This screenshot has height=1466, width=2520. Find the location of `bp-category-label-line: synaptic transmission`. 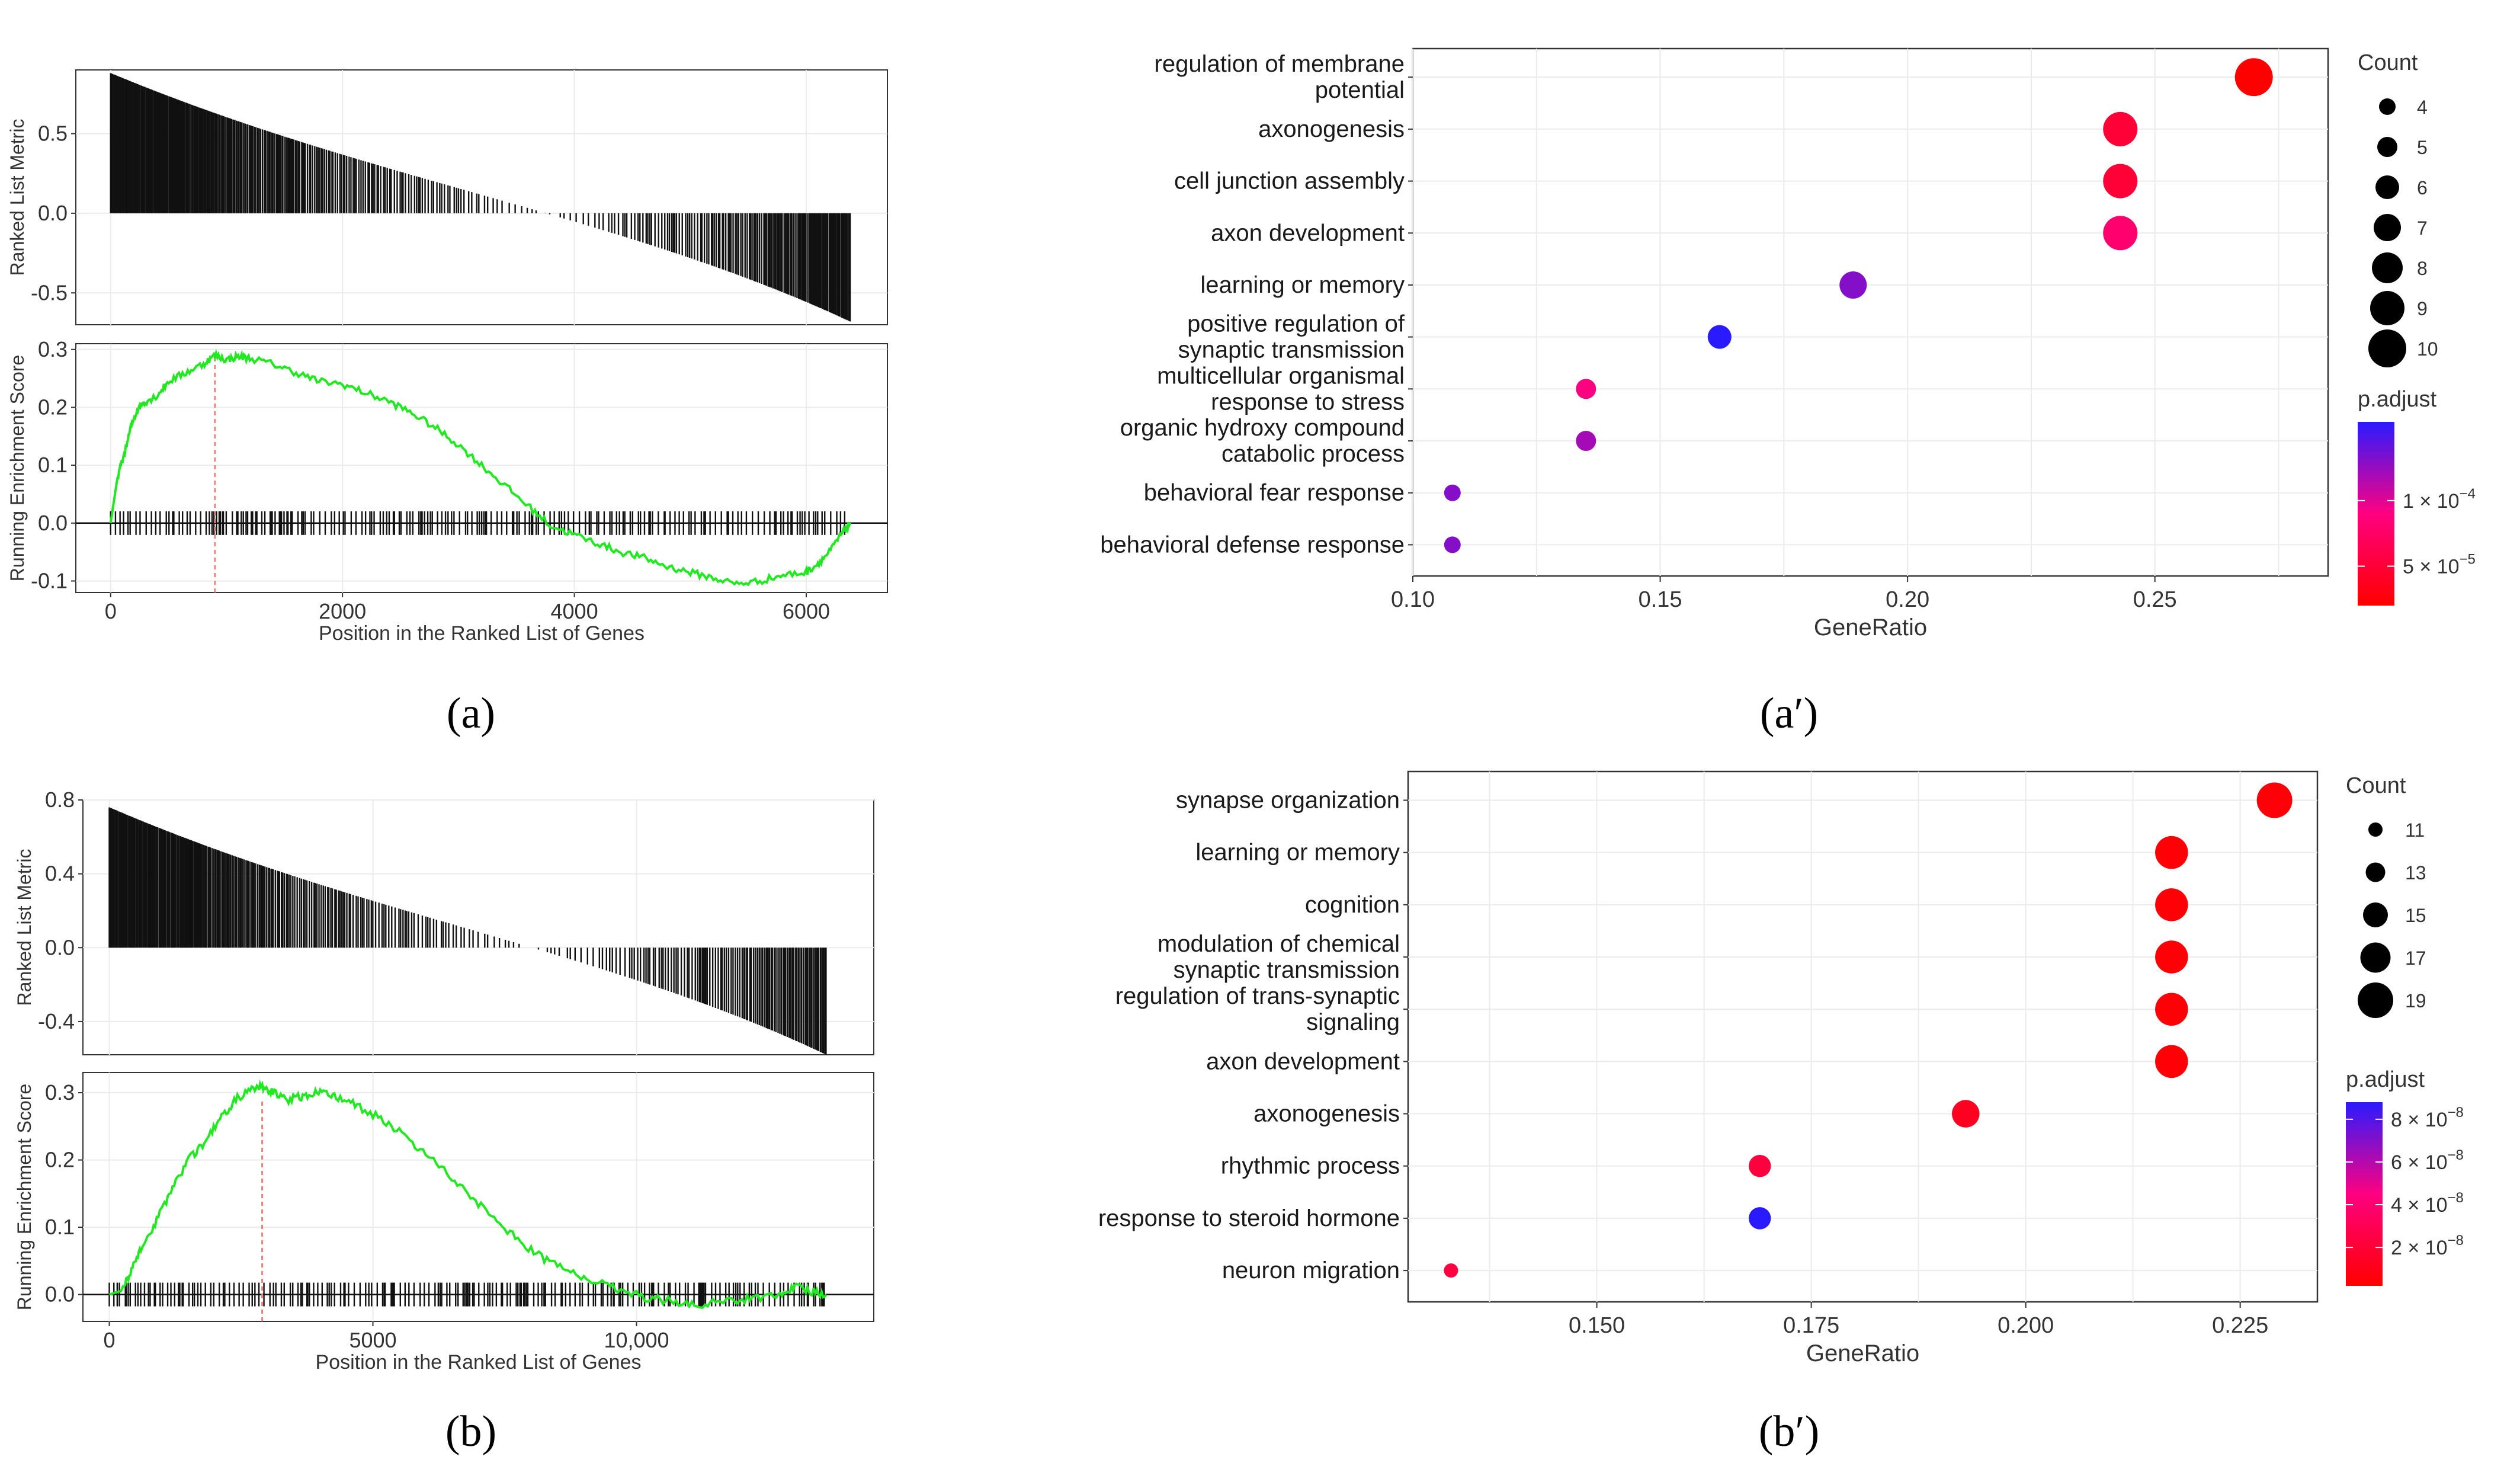

bp-category-label-line: synaptic transmission is located at coordinates (1287, 970).